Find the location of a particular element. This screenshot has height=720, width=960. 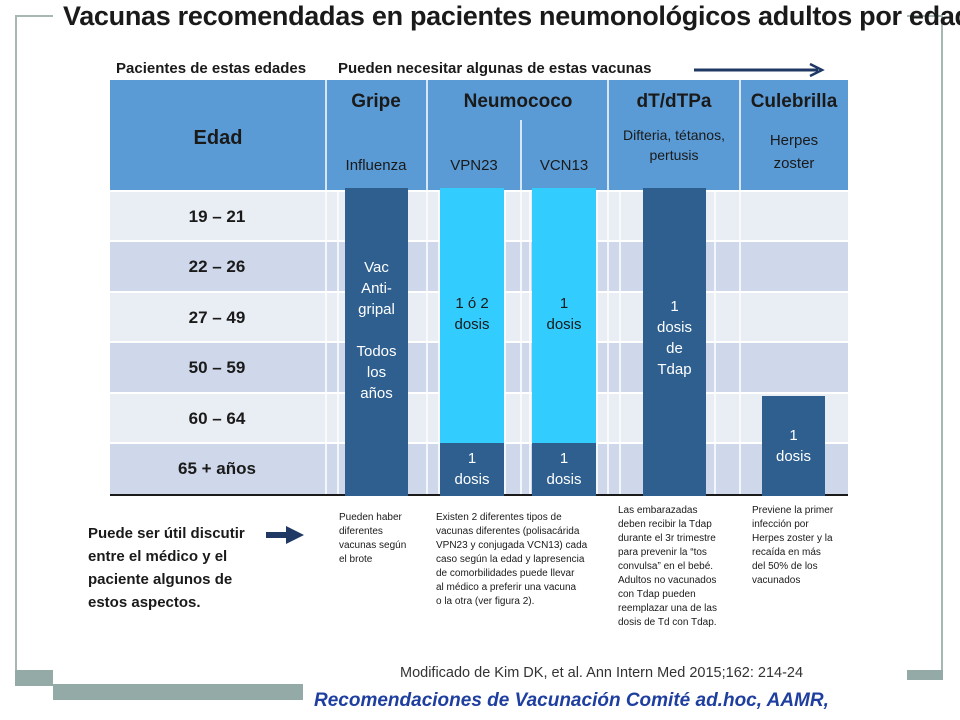

subheader-influenza: Influenza is located at coordinates (377, 165).